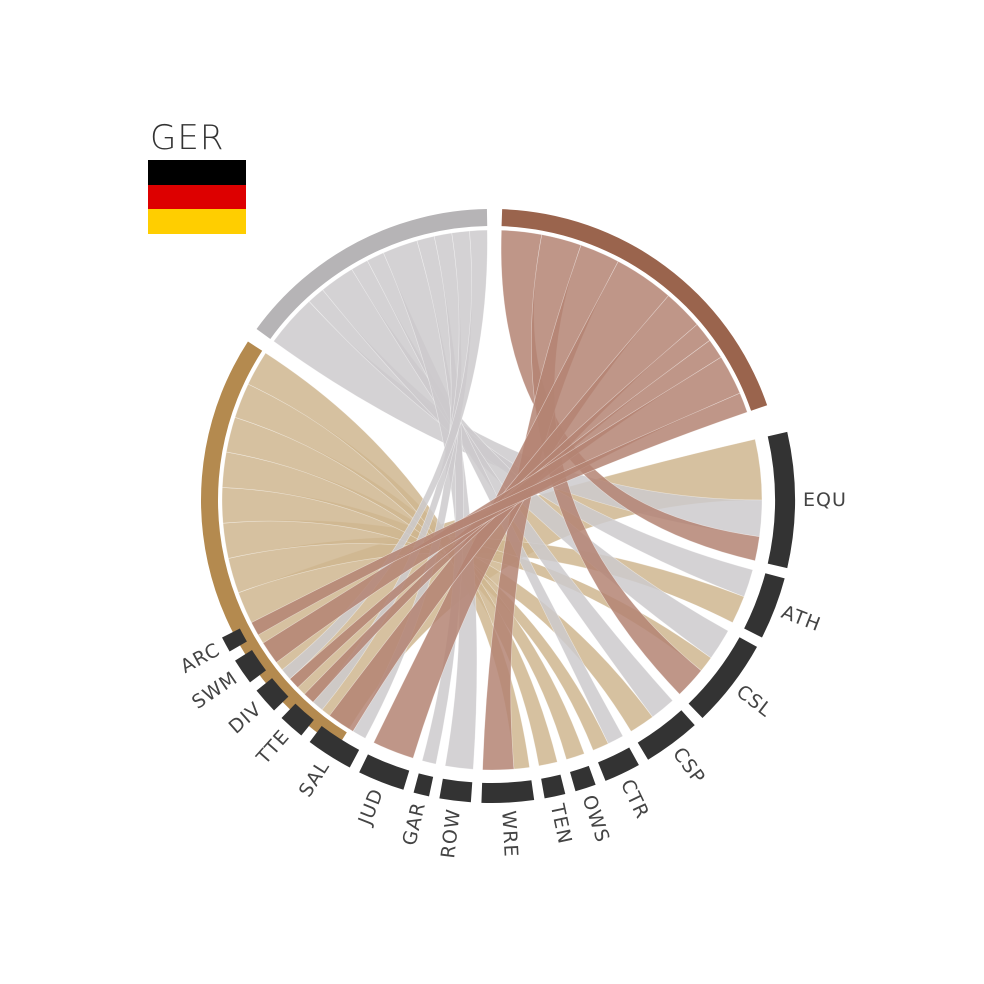 Image resolution: width=984 pixels, height=984 pixels. I want to click on sport-arc-csp, so click(666, 735).